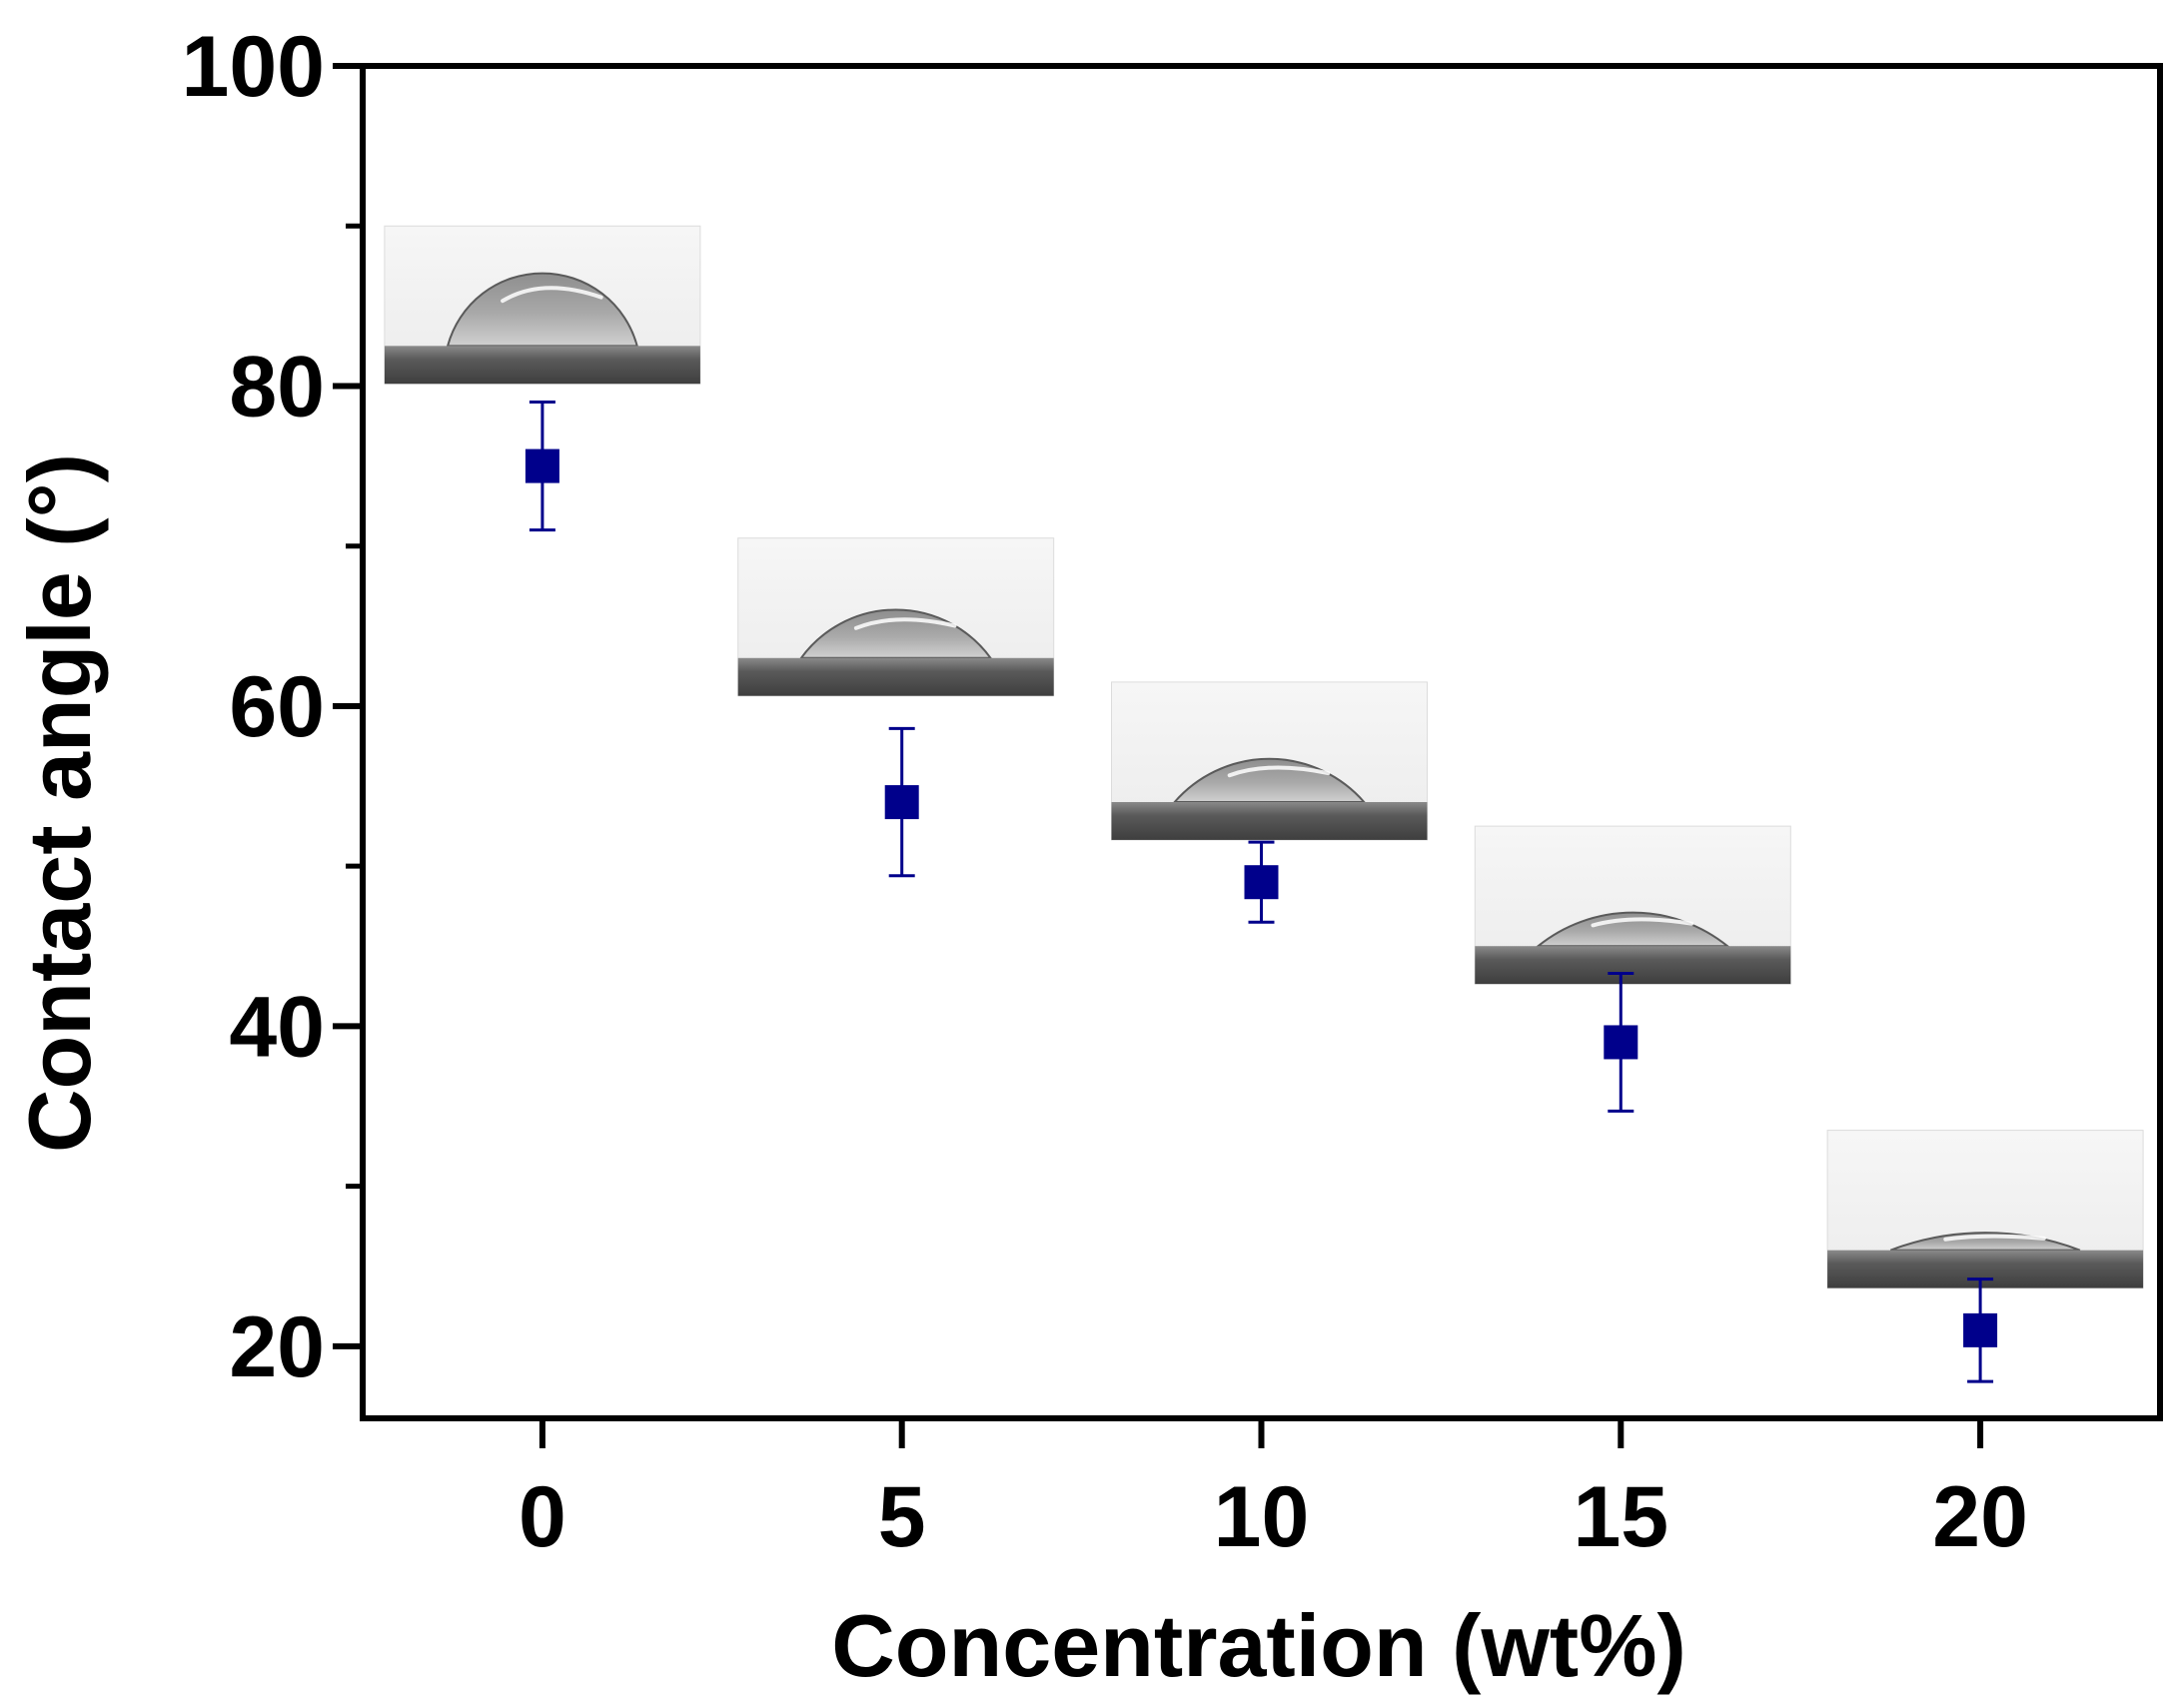 The height and width of the screenshot is (1708, 2174). Describe the element at coordinates (277, 707) in the screenshot. I see `y-tick-label: 60` at that location.